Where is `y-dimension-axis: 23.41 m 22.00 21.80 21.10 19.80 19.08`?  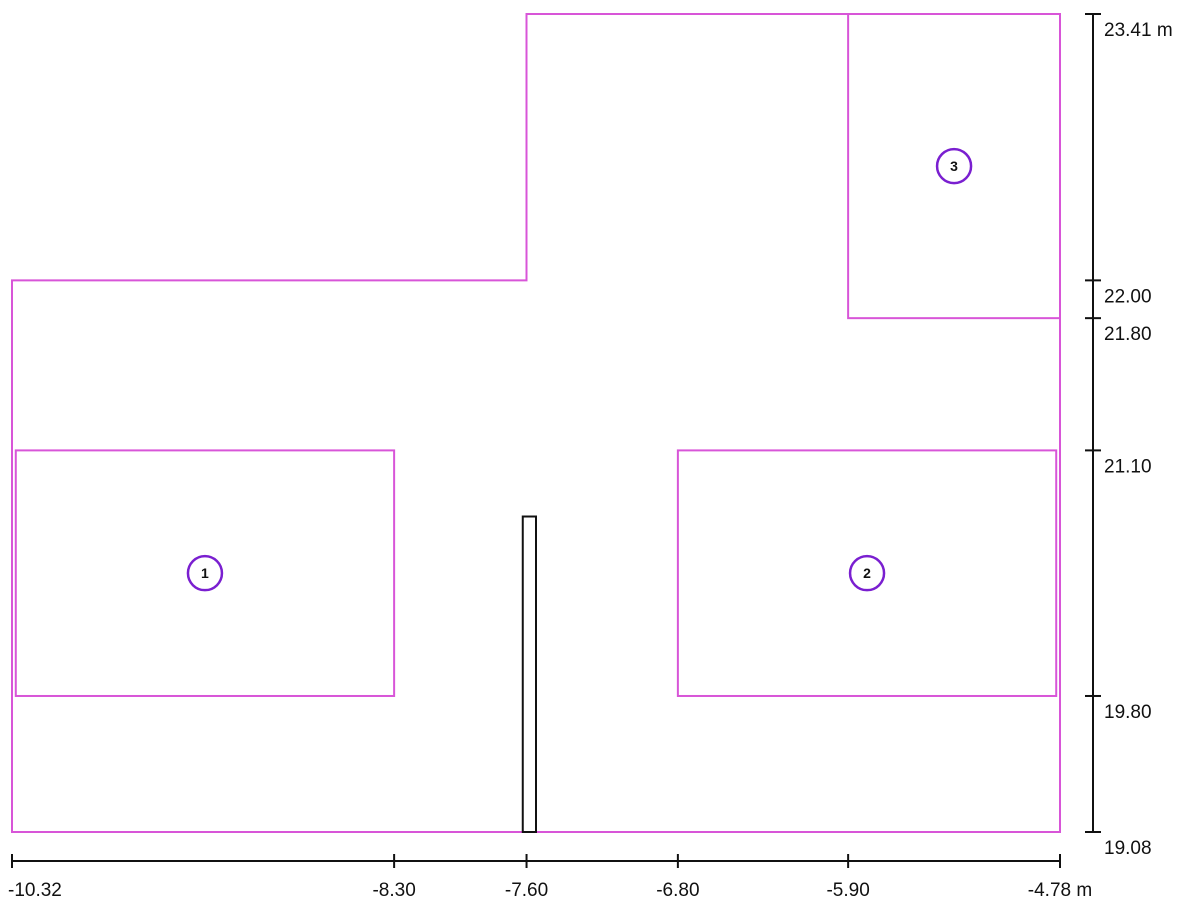
y-dimension-axis: 23.41 m 22.00 21.80 21.10 19.80 19.08 is located at coordinates (1129, 436).